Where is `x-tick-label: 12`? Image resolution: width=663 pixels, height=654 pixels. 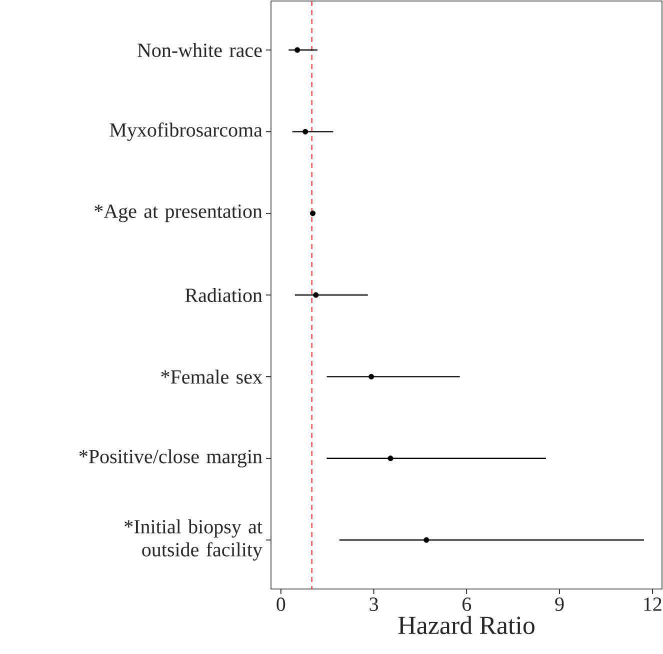 x-tick-label: 12 is located at coordinates (653, 604).